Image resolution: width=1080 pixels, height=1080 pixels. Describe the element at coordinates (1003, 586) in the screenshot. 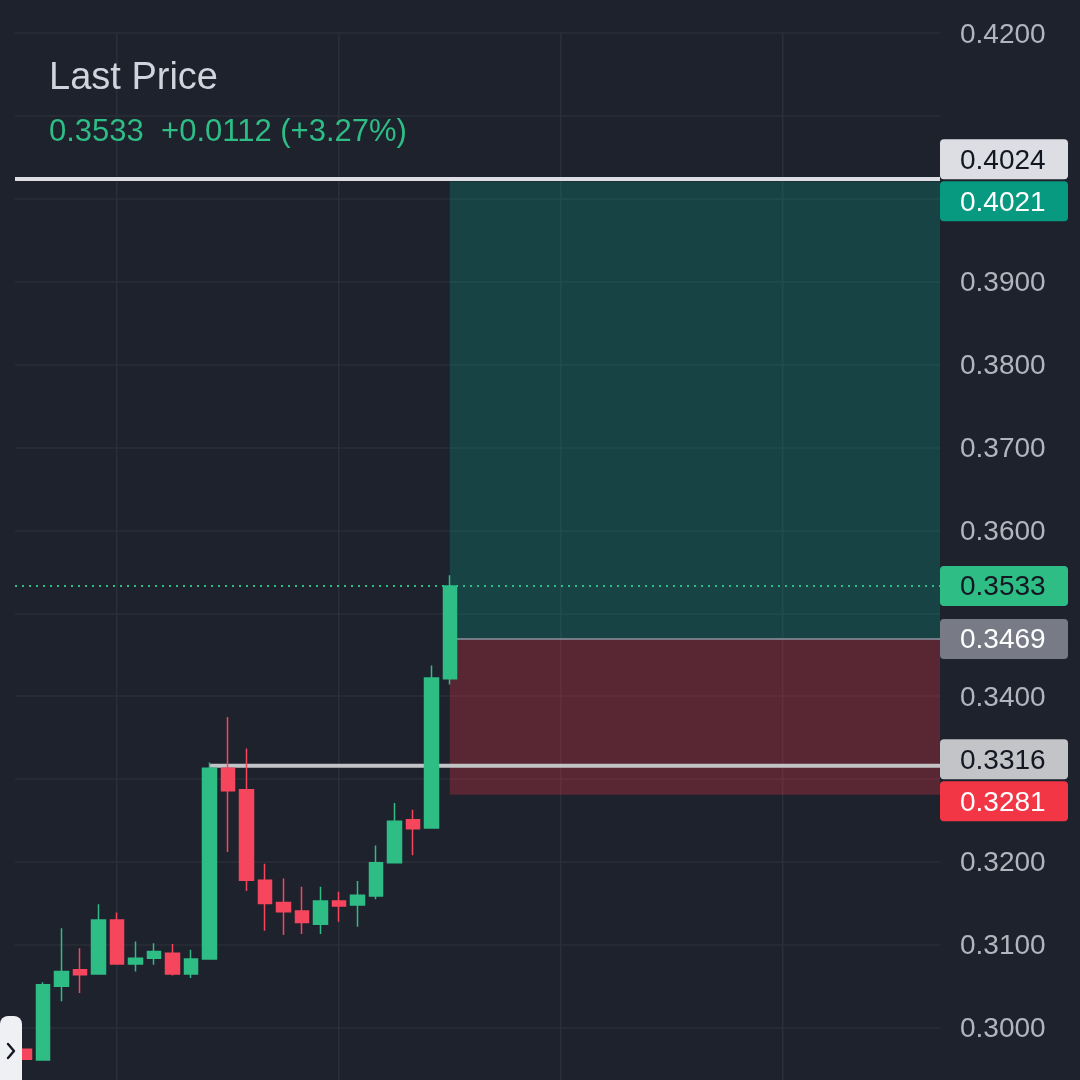

I see `ref-line-label: 0.3533` at that location.